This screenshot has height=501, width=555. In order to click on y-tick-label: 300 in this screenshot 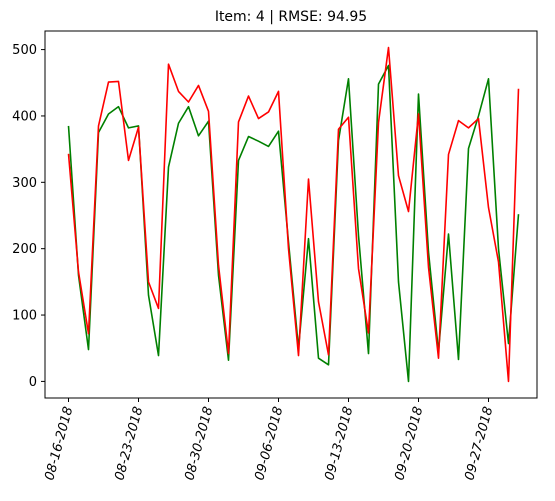, I will do `click(24, 183)`.